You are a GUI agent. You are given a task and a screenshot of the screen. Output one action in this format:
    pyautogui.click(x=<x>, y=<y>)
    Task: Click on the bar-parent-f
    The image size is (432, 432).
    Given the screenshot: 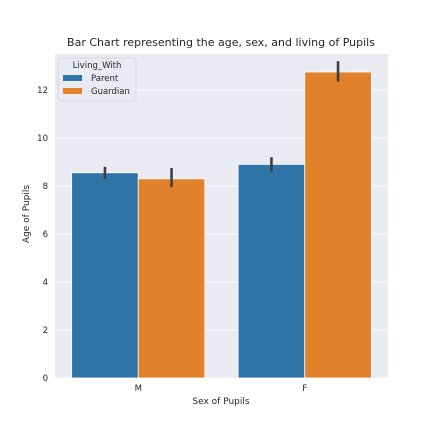 What is the action you would take?
    pyautogui.click(x=271, y=271)
    